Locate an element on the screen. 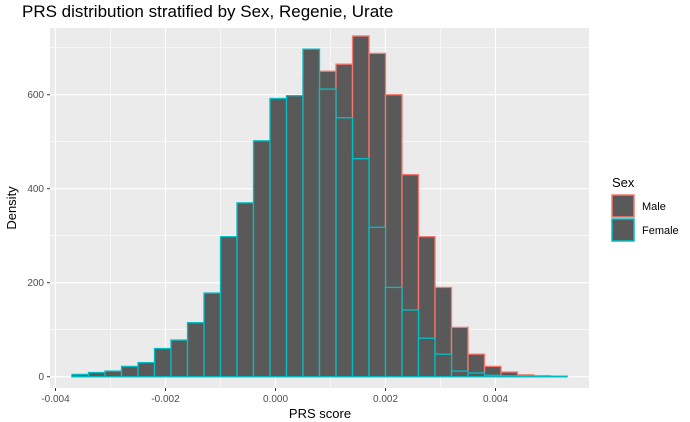 The width and height of the screenshot is (690, 422). x-tick-label: 0.000 is located at coordinates (275, 399).